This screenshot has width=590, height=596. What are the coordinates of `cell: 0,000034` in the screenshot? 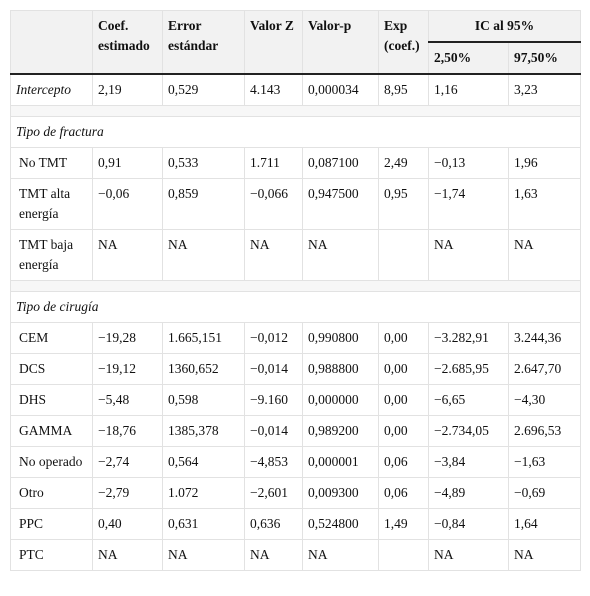 It's located at (340, 89).